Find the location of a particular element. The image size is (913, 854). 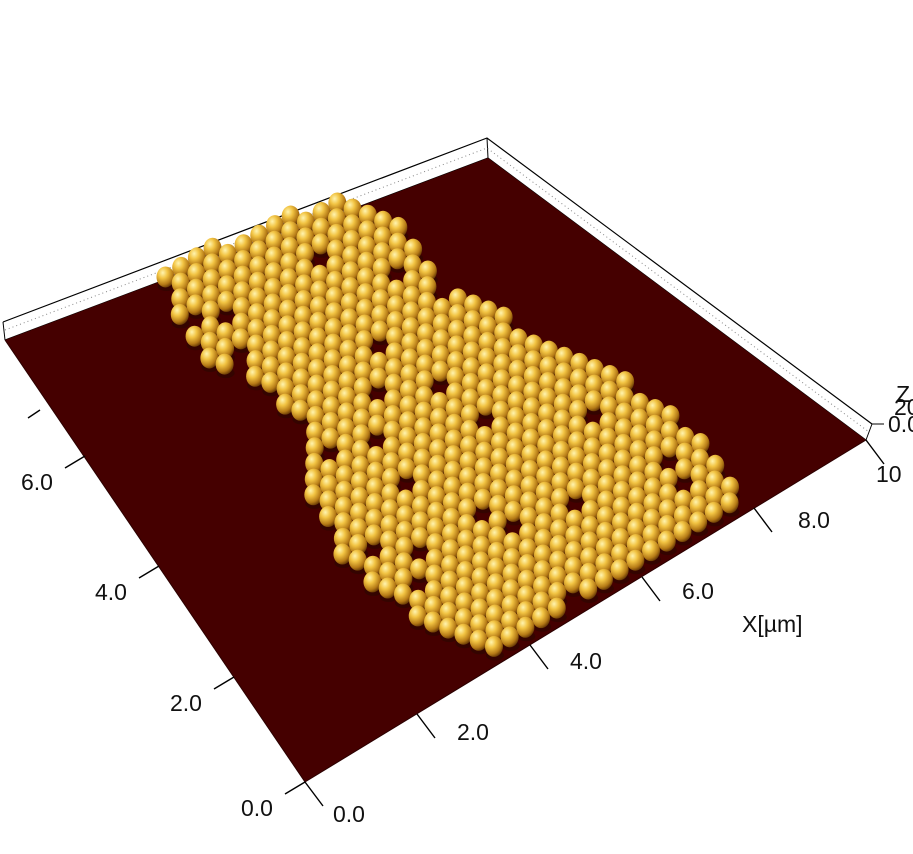

y-tick-mark is located at coordinates (295, 788).